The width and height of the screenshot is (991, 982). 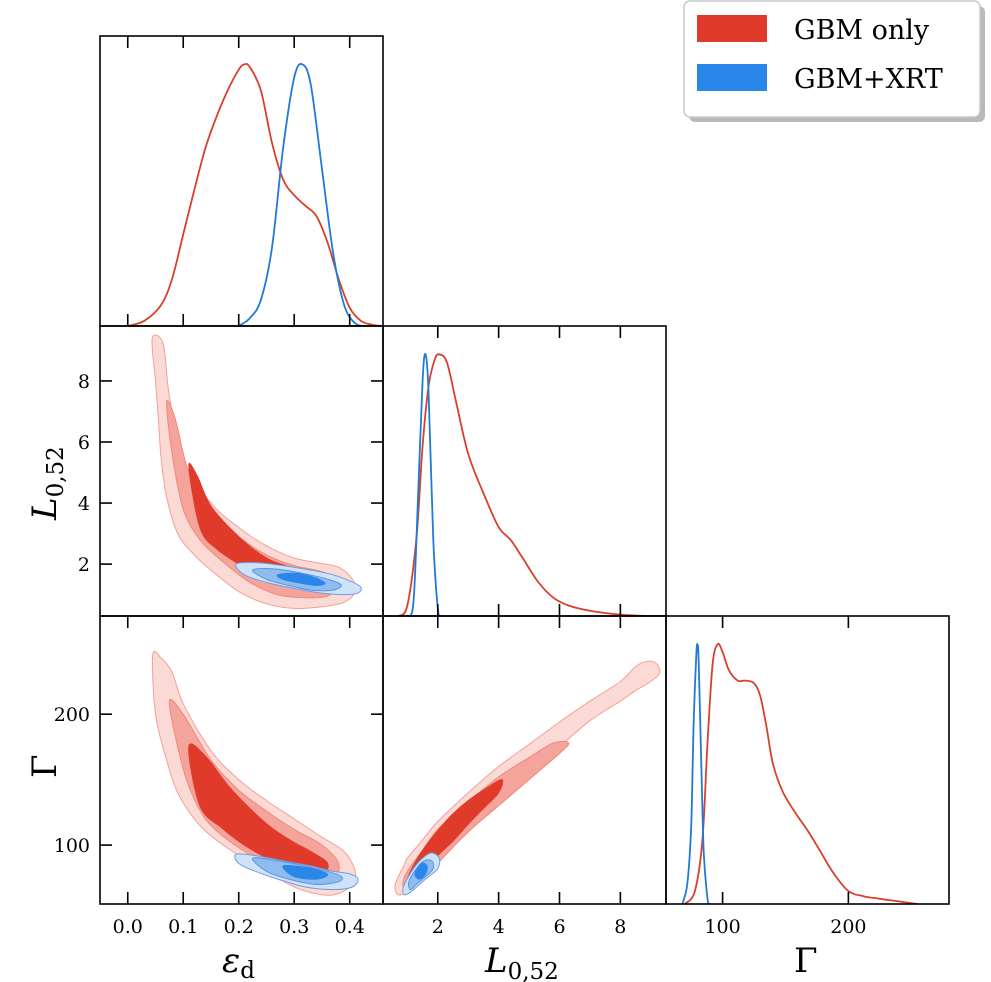 I want to click on panel-hist-gamma: 100 200, so click(x=807, y=776).